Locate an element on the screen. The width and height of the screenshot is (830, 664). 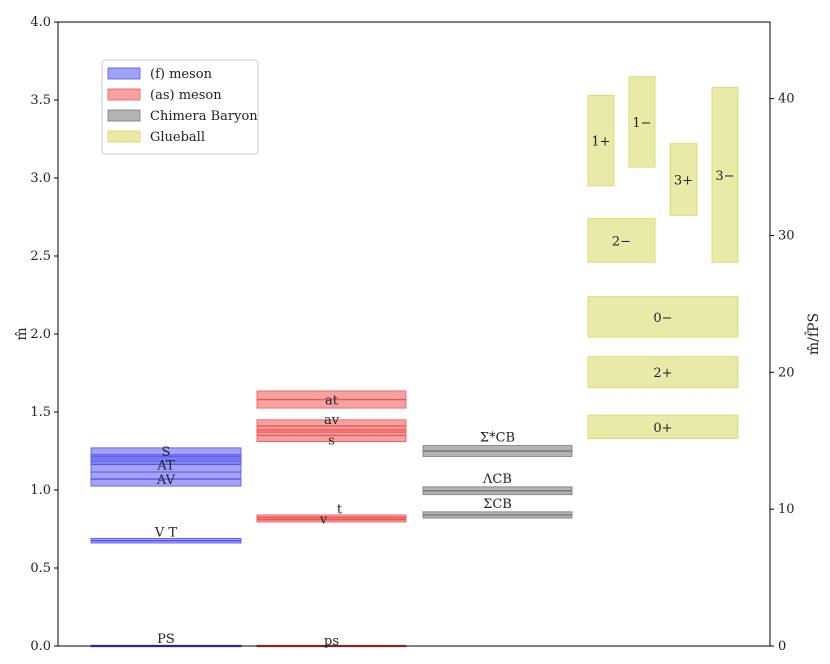
y-axis-title: m̂ is located at coordinates (22, 333).